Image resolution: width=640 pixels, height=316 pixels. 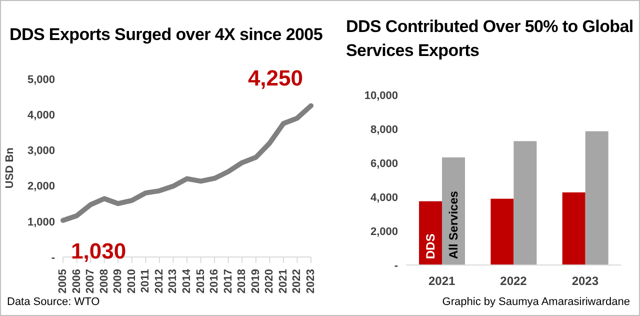 What do you see at coordinates (132, 281) in the screenshot?
I see `x-tick-label: 2010` at bounding box center [132, 281].